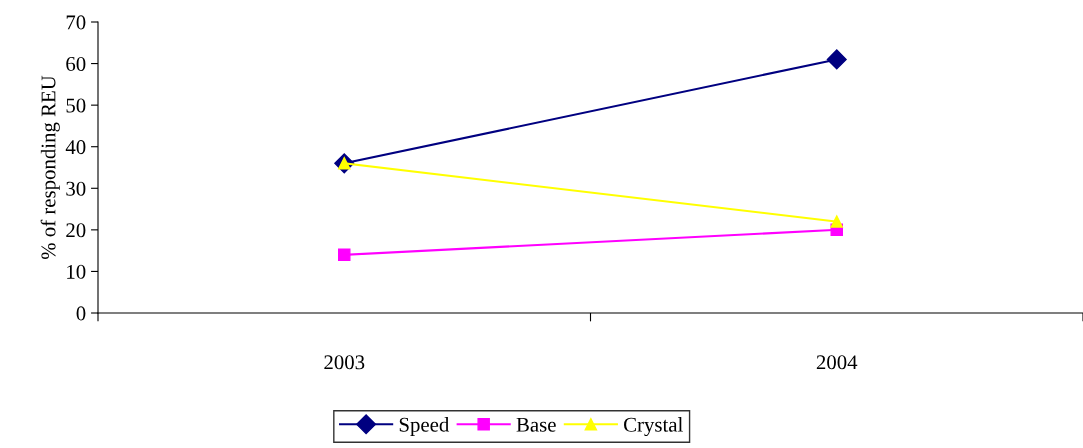 This screenshot has height=448, width=1083. Describe the element at coordinates (76, 271) in the screenshot. I see `y-tick-label: 10` at that location.